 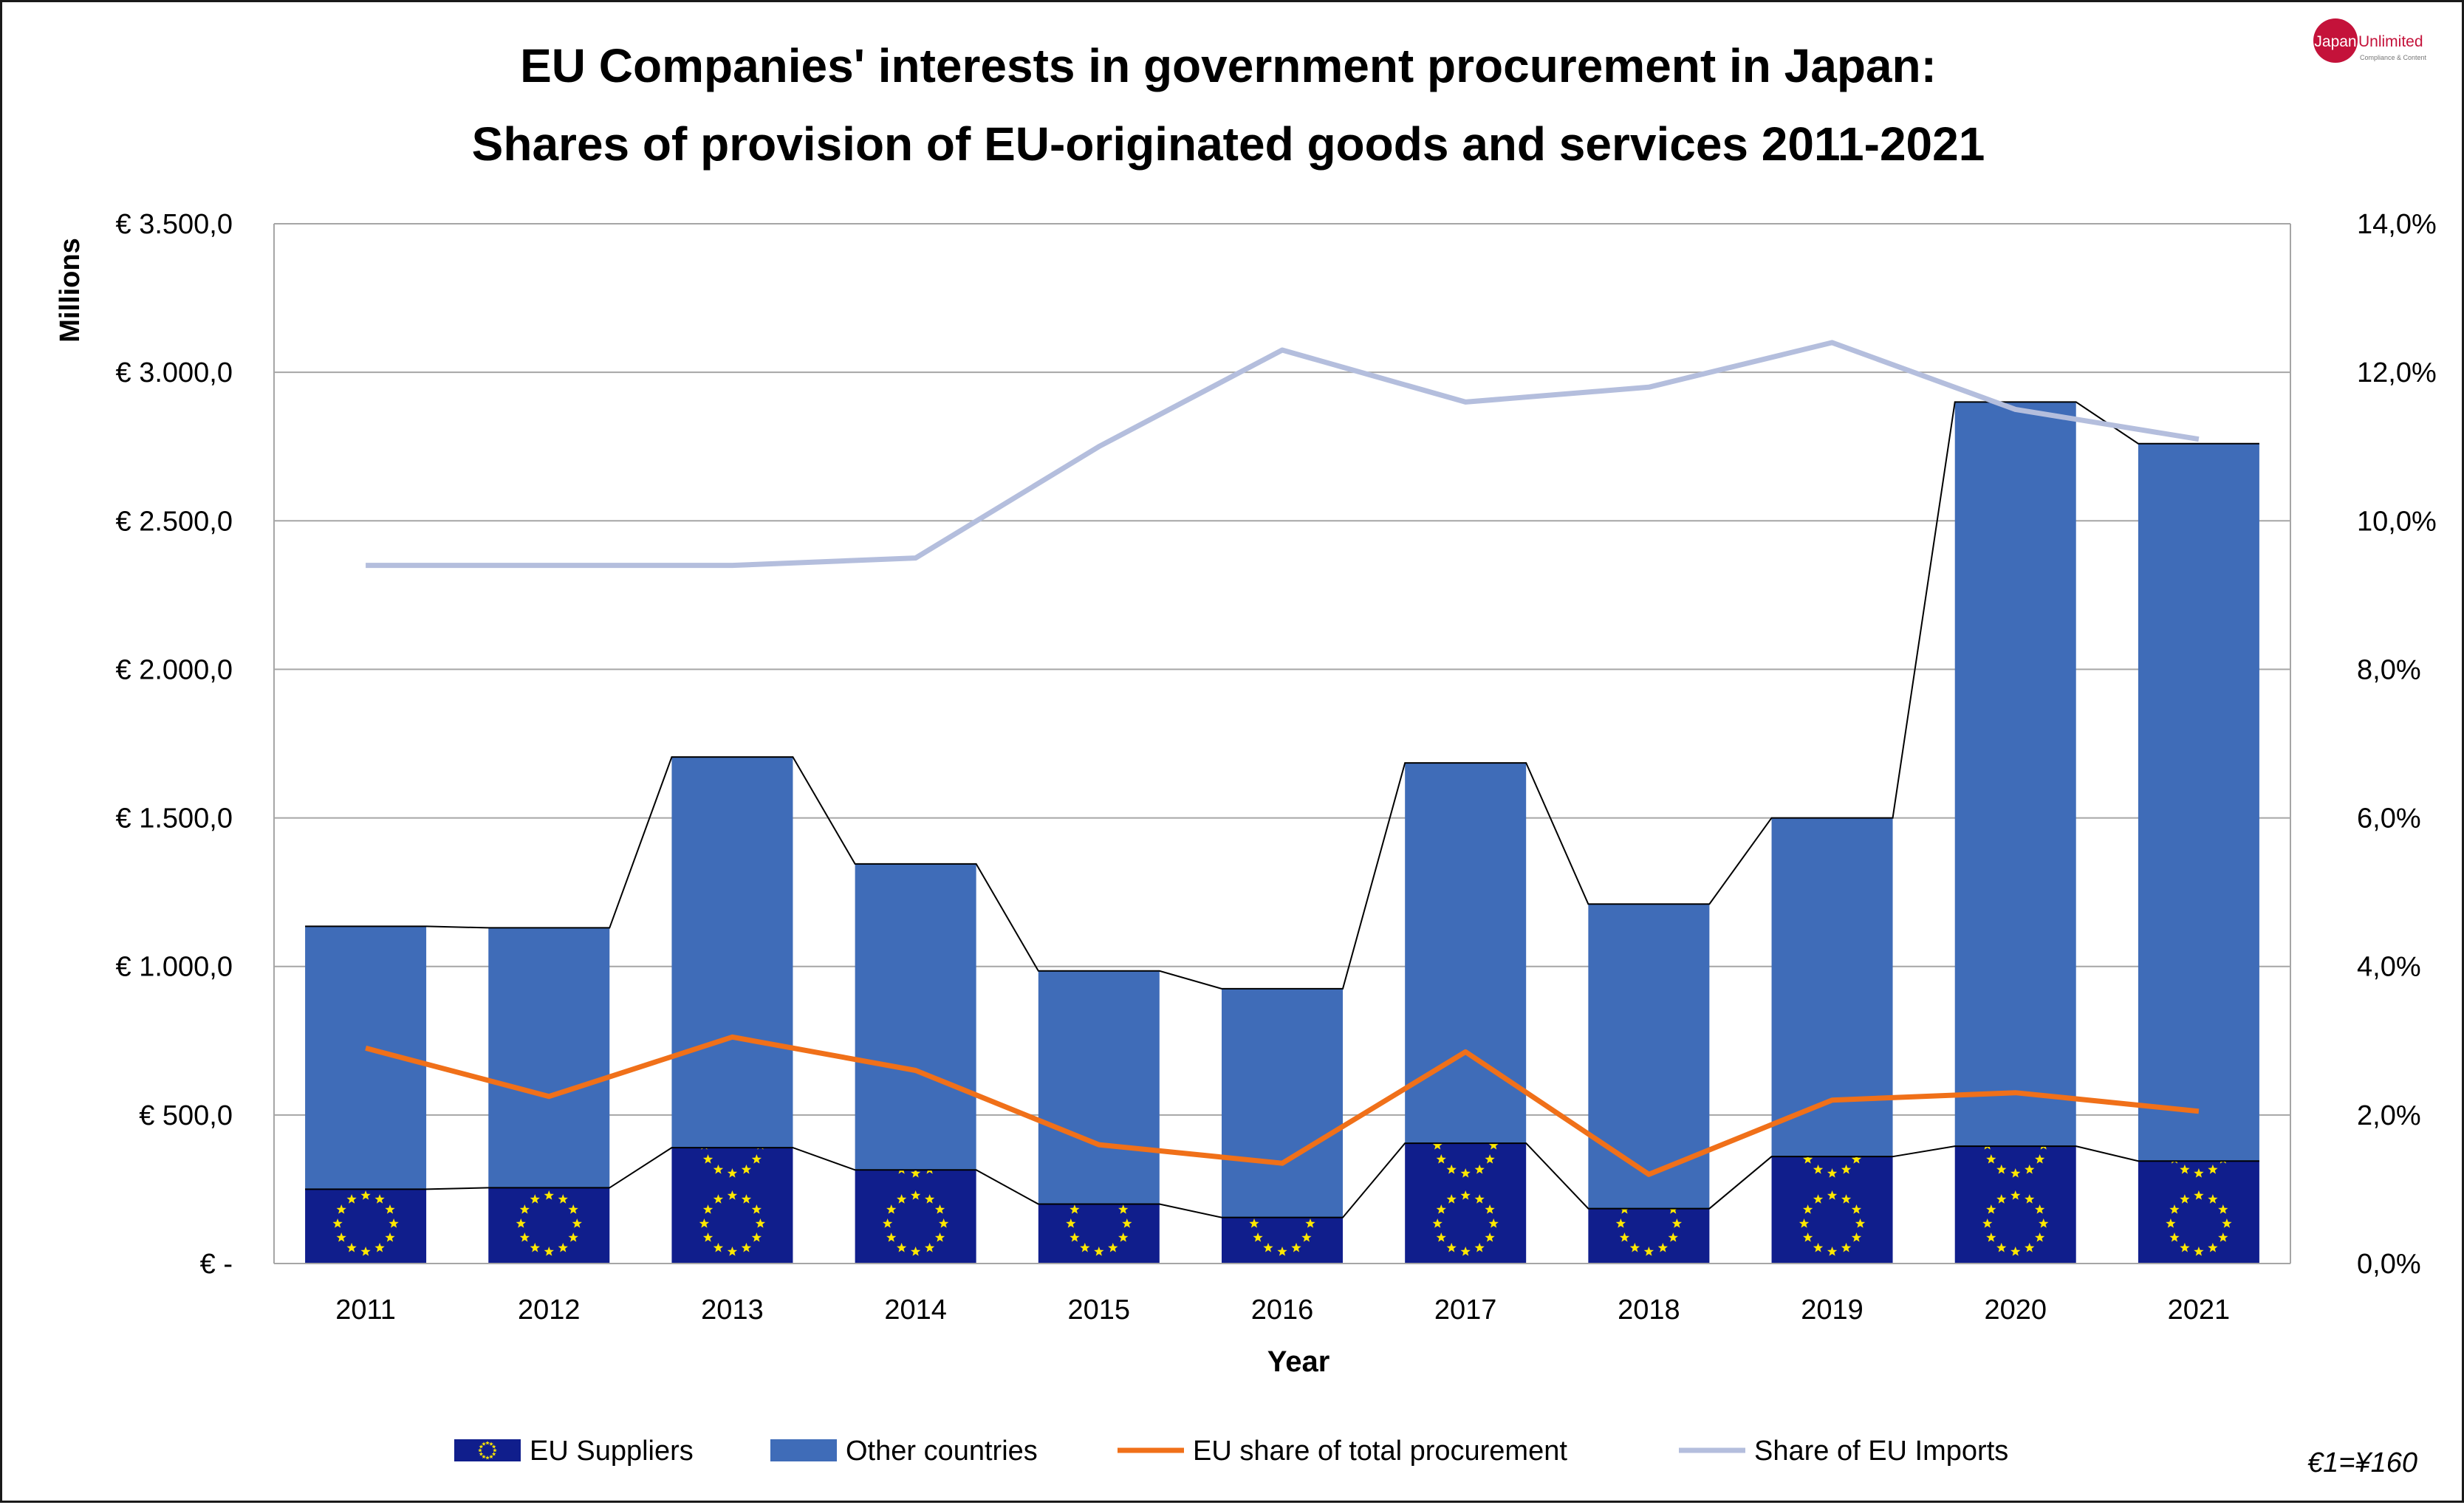 What do you see at coordinates (942, 1451) in the screenshot?
I see `legend-label-other-countries: Other countries` at bounding box center [942, 1451].